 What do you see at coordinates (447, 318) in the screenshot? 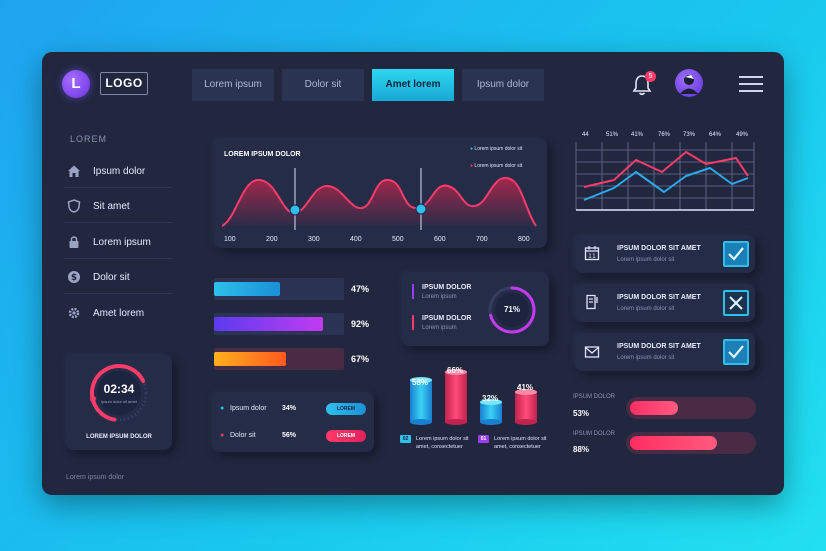
I see `ring-item-title: IPSUM DOLOR` at bounding box center [447, 318].